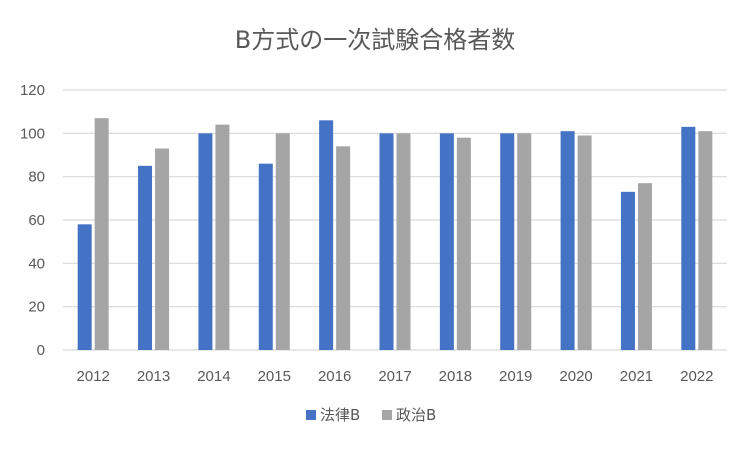  What do you see at coordinates (32, 133) in the screenshot?
I see `y-tick-label: 100` at bounding box center [32, 133].